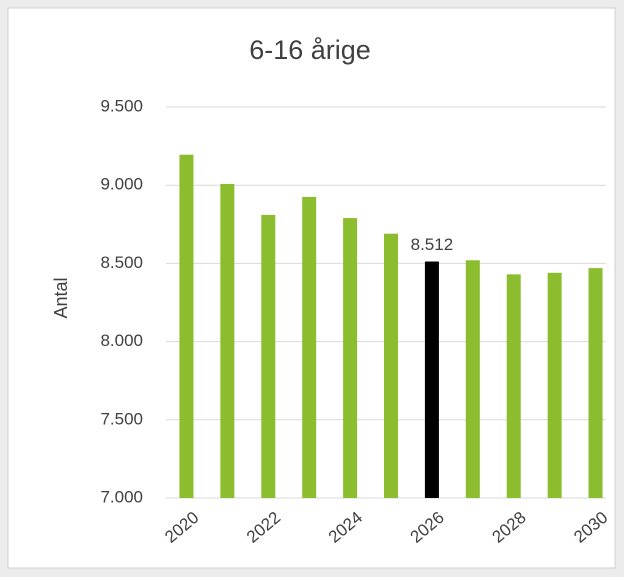 The width and height of the screenshot is (624, 577). I want to click on chart-title: 6-16 årige, so click(310, 50).